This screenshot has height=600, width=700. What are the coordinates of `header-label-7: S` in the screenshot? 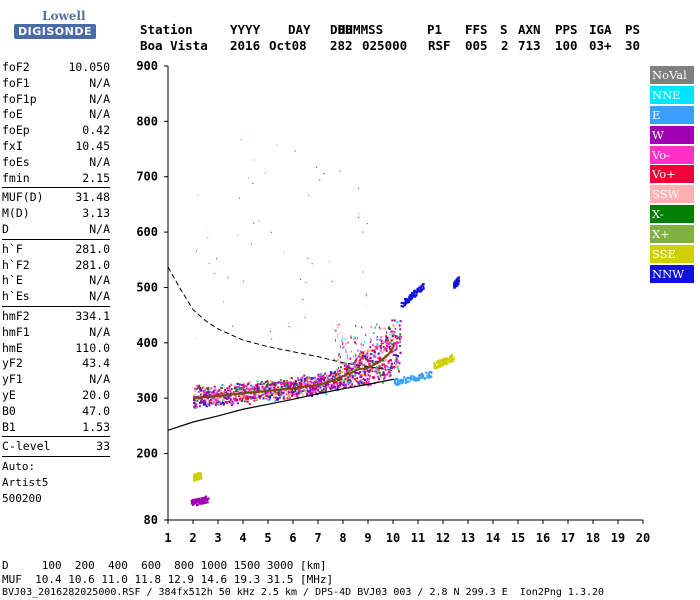 It's located at (504, 29).